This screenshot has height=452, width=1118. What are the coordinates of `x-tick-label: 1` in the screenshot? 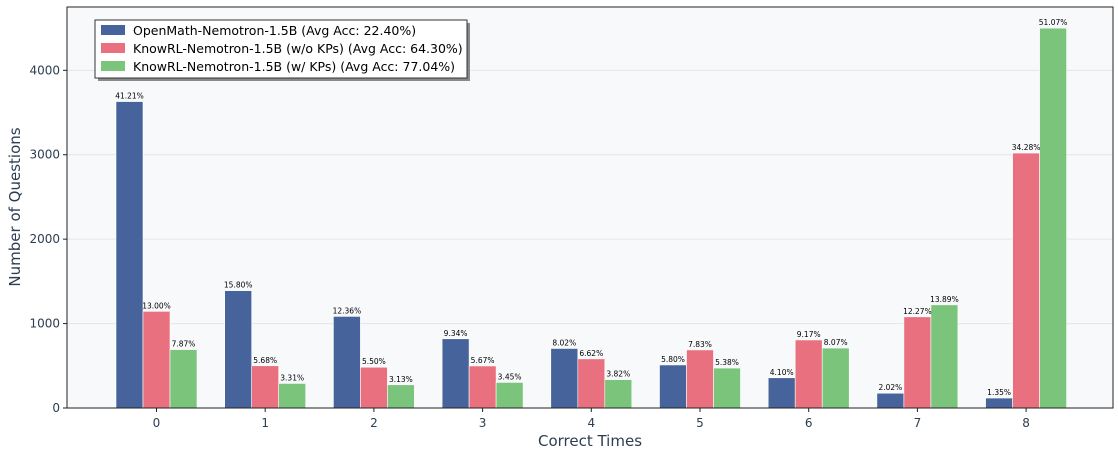 It's located at (265, 423).